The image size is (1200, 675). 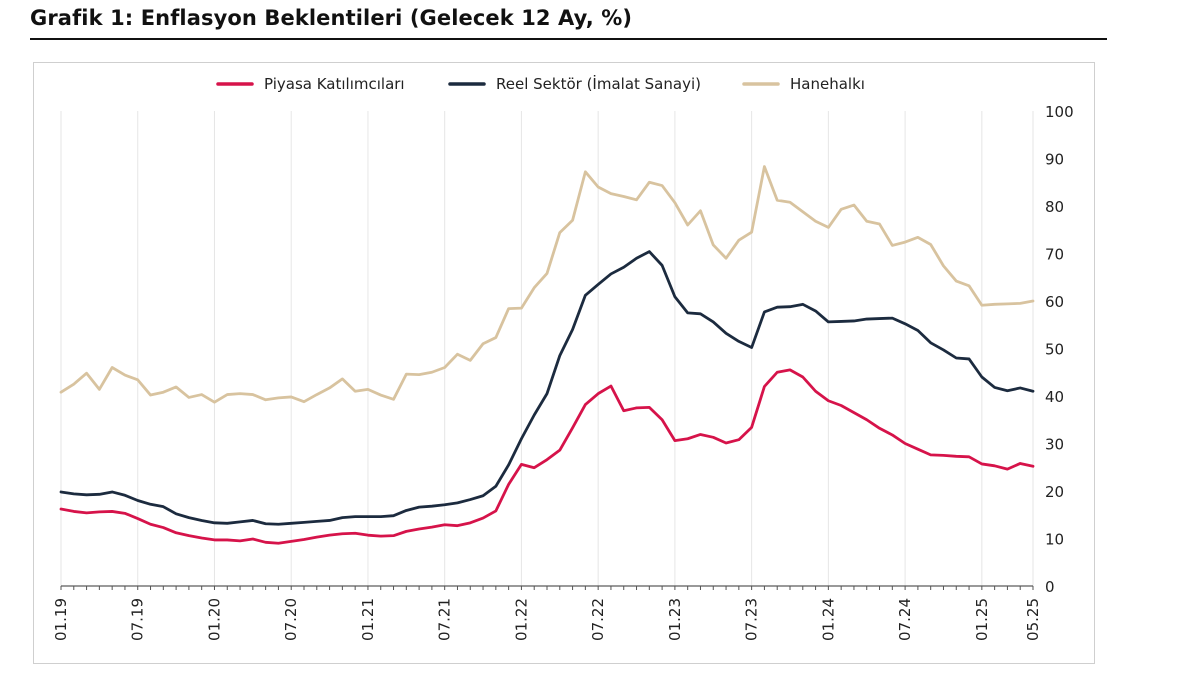 I want to click on y-tick-label-30: 30, so click(x=1054, y=445).